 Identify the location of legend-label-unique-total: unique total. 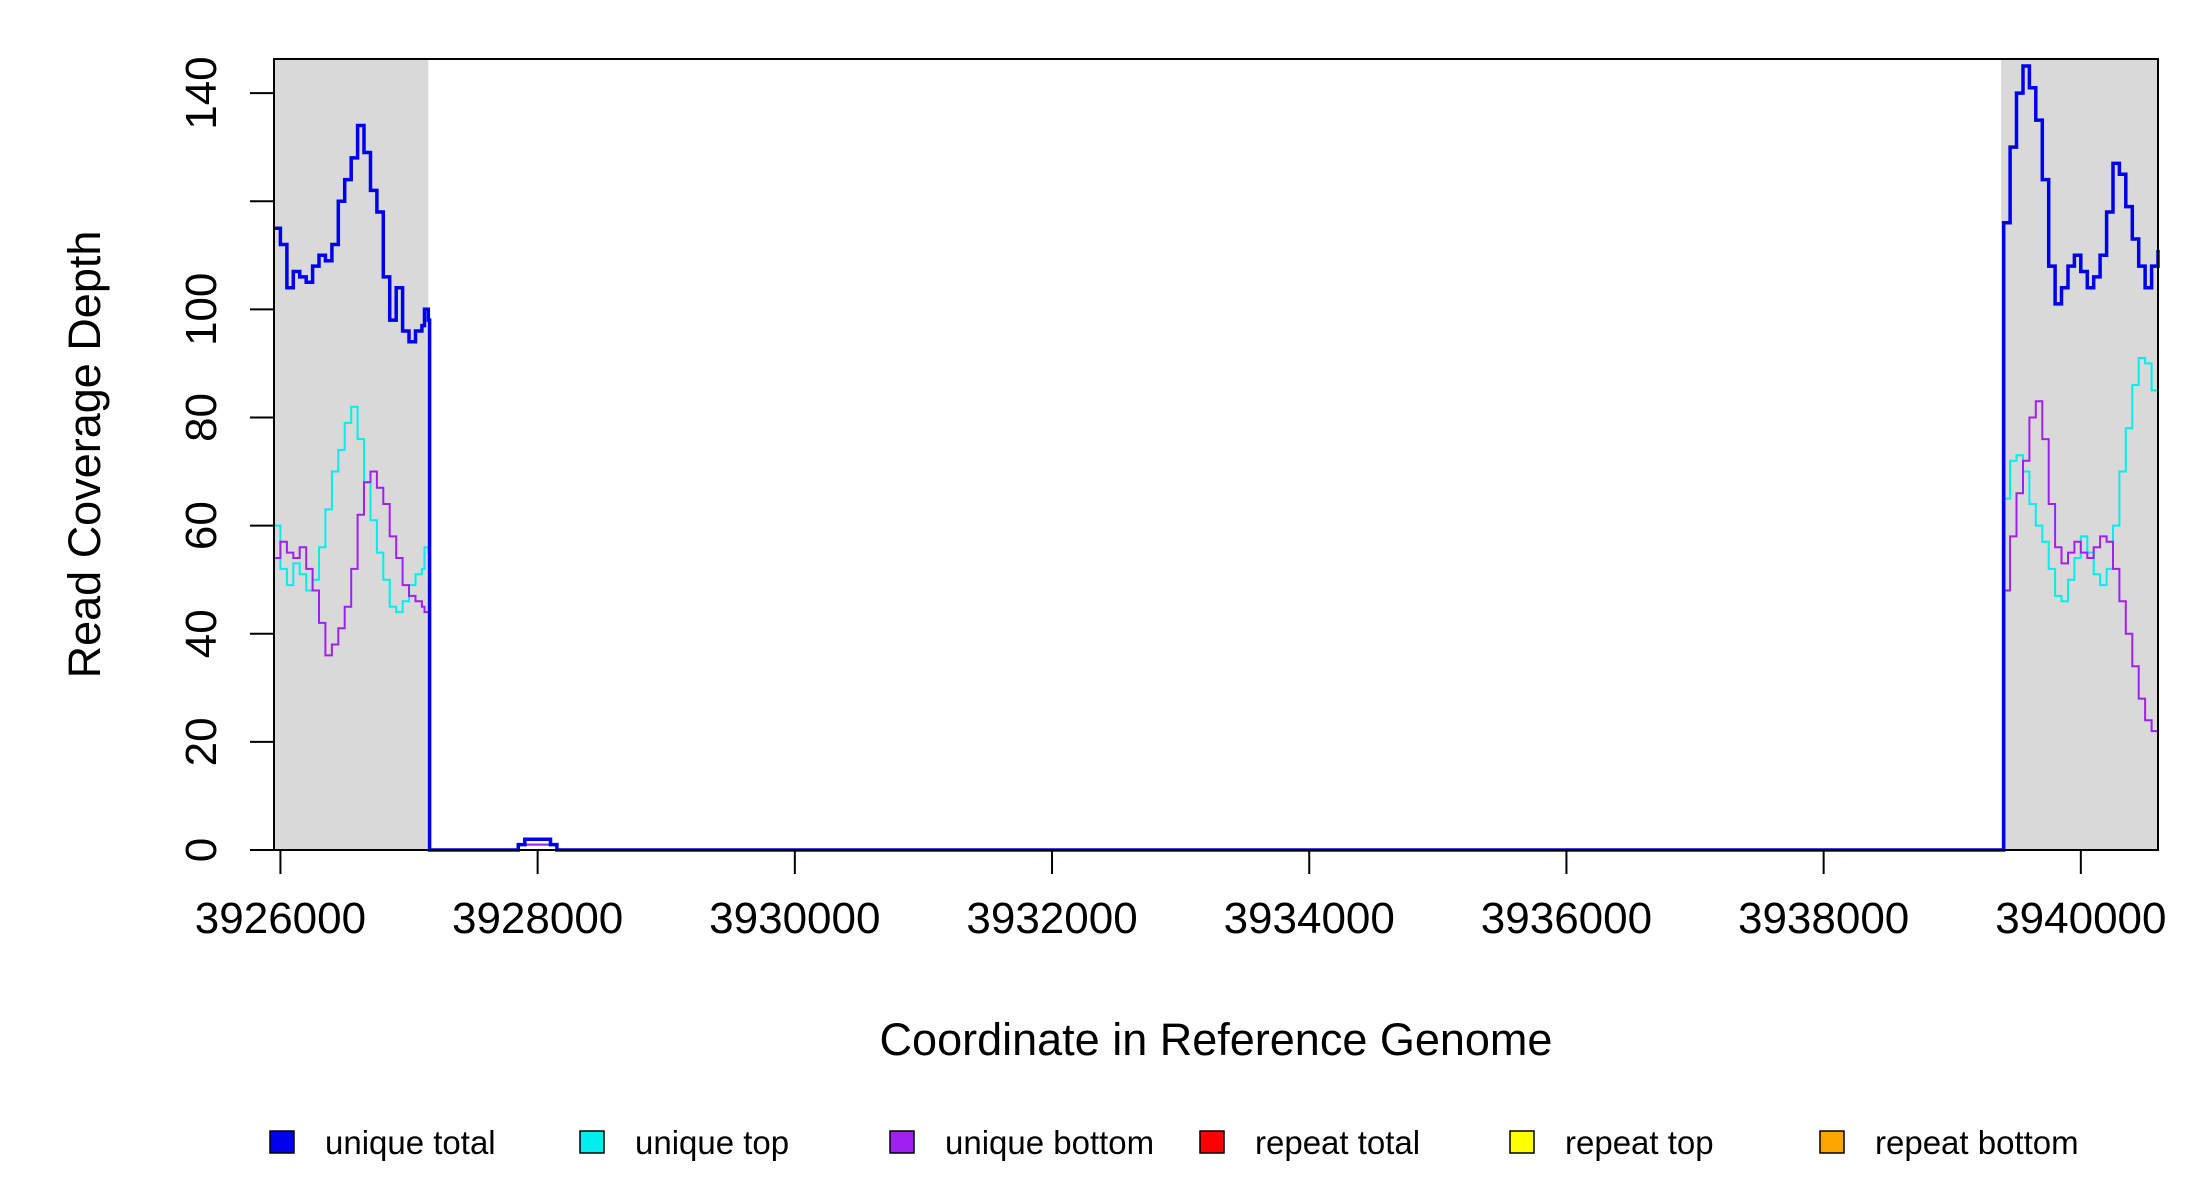
(410, 1142).